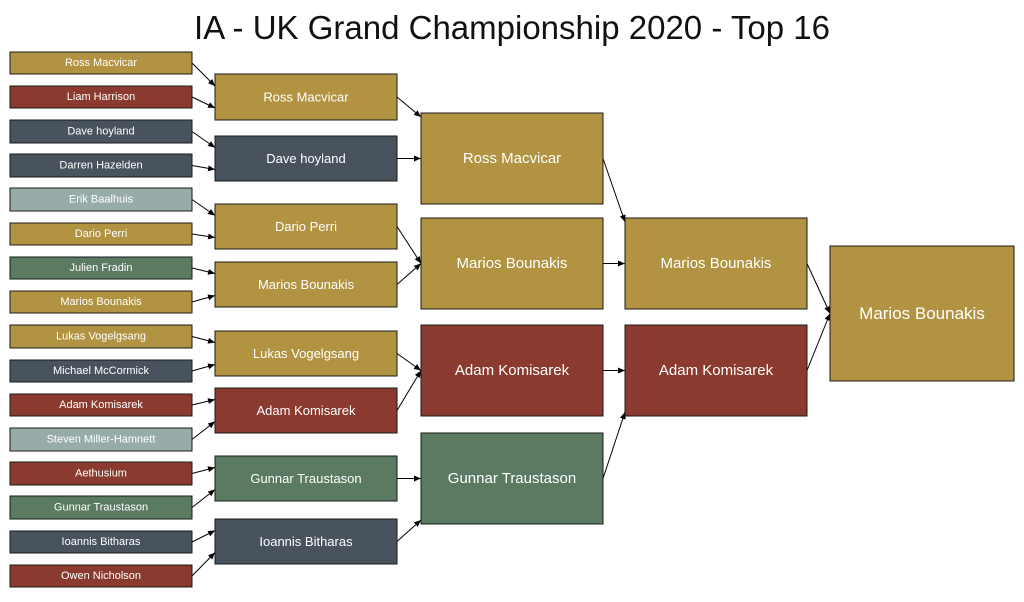 This screenshot has height=602, width=1024. I want to click on round-of-16-box: Julien Fradin, so click(101, 268).